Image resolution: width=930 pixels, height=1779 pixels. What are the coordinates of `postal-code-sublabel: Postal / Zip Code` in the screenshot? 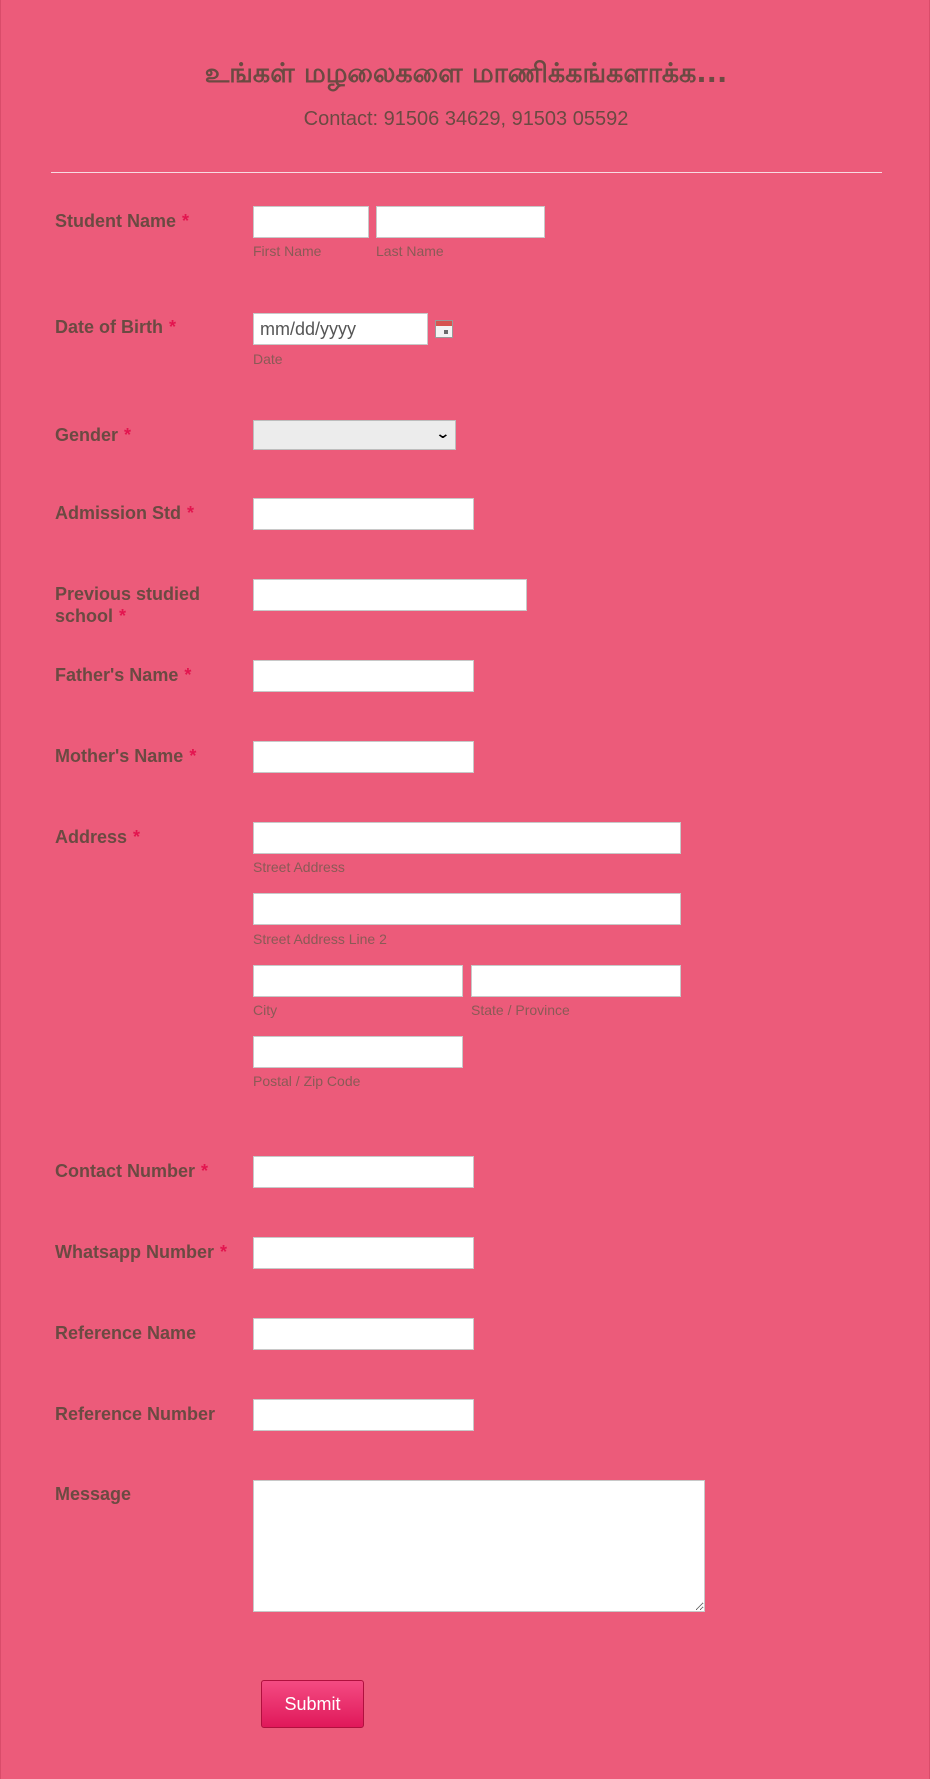 It's located at (307, 1081).